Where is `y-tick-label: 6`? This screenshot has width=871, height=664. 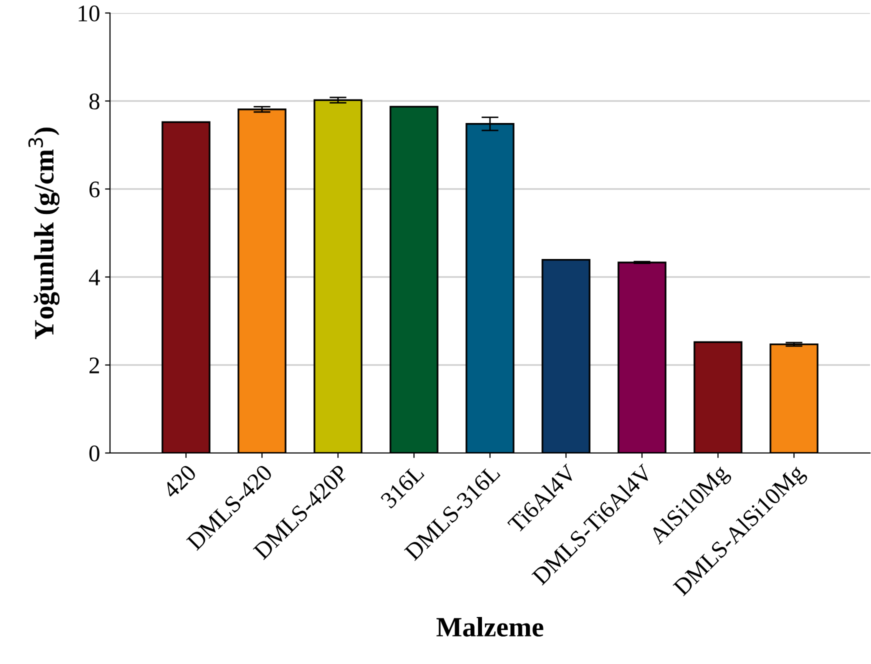 y-tick-label: 6 is located at coordinates (94, 190).